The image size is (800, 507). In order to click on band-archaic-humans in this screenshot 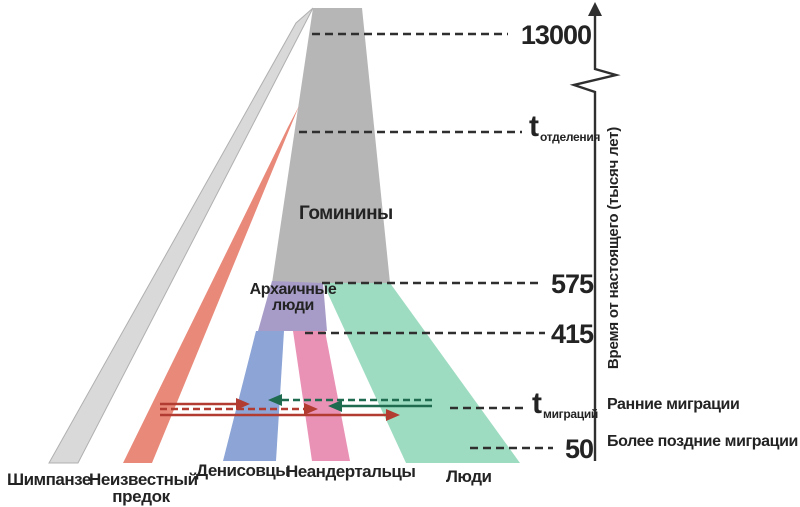, I will do `click(292, 306)`.